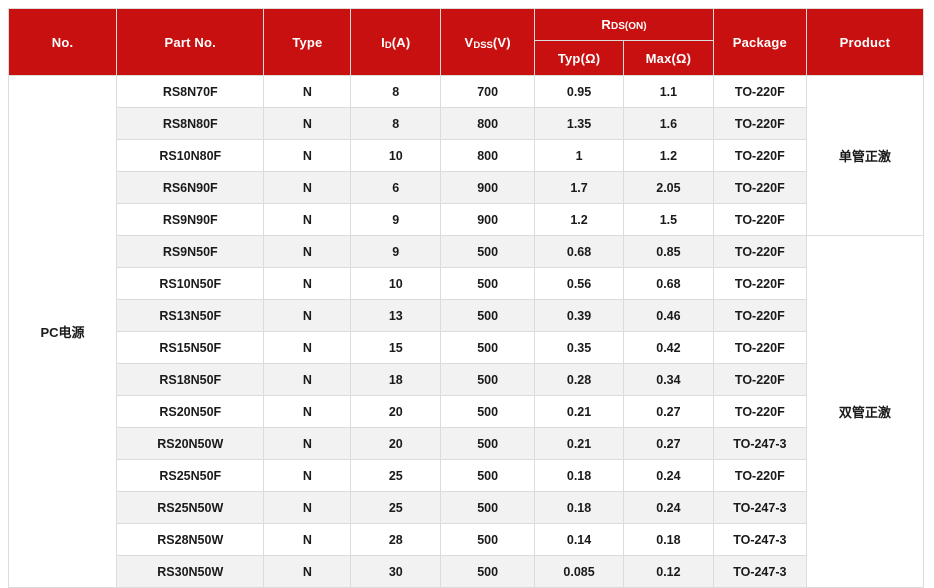  What do you see at coordinates (668, 187) in the screenshot?
I see `cell-rds-max: 2.05` at bounding box center [668, 187].